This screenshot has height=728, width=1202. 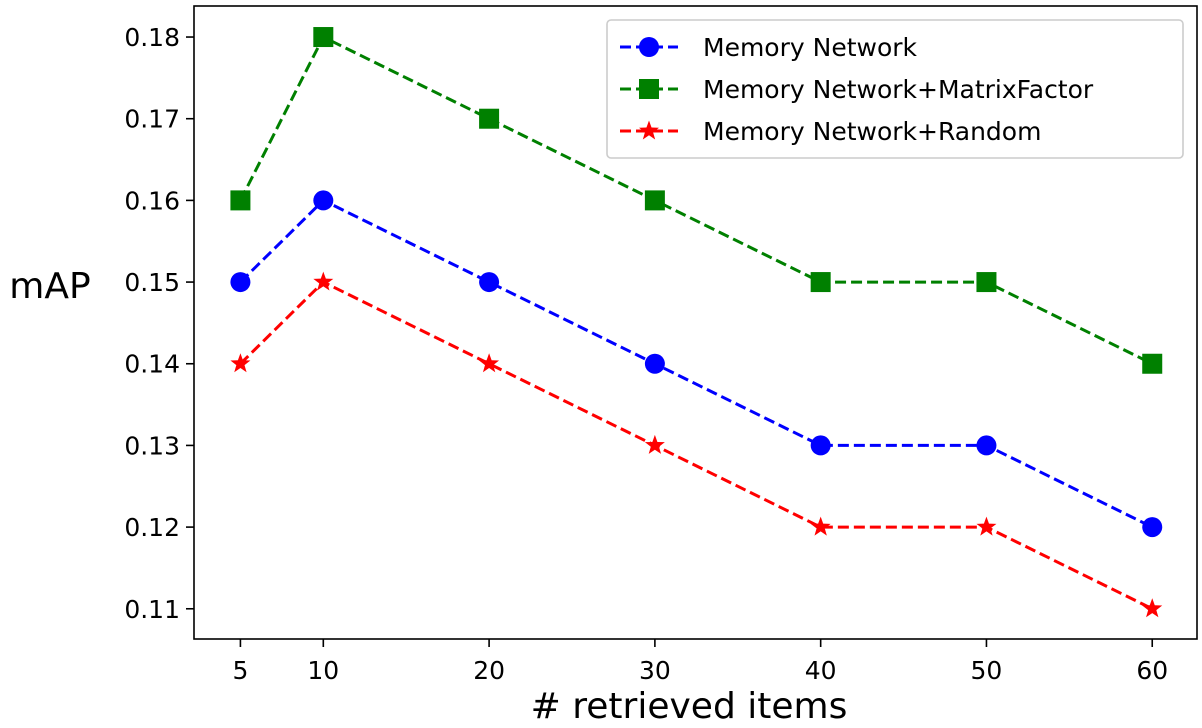 I want to click on y-tick-label: 0.15, so click(x=152, y=282).